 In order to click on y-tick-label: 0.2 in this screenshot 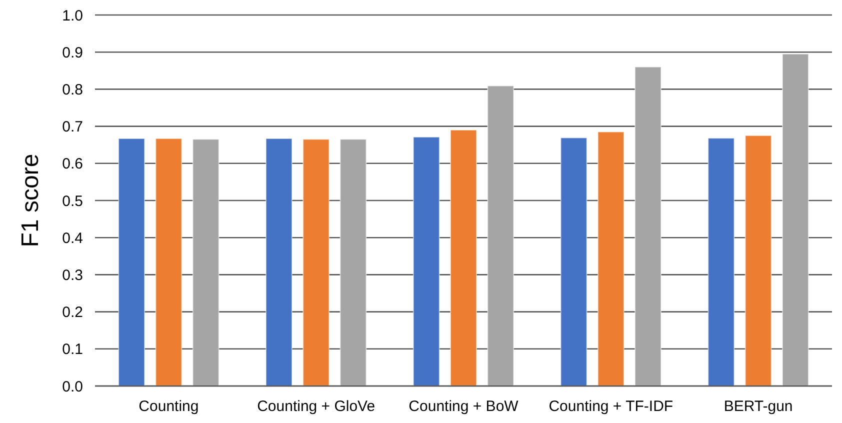, I will do `click(72, 313)`.